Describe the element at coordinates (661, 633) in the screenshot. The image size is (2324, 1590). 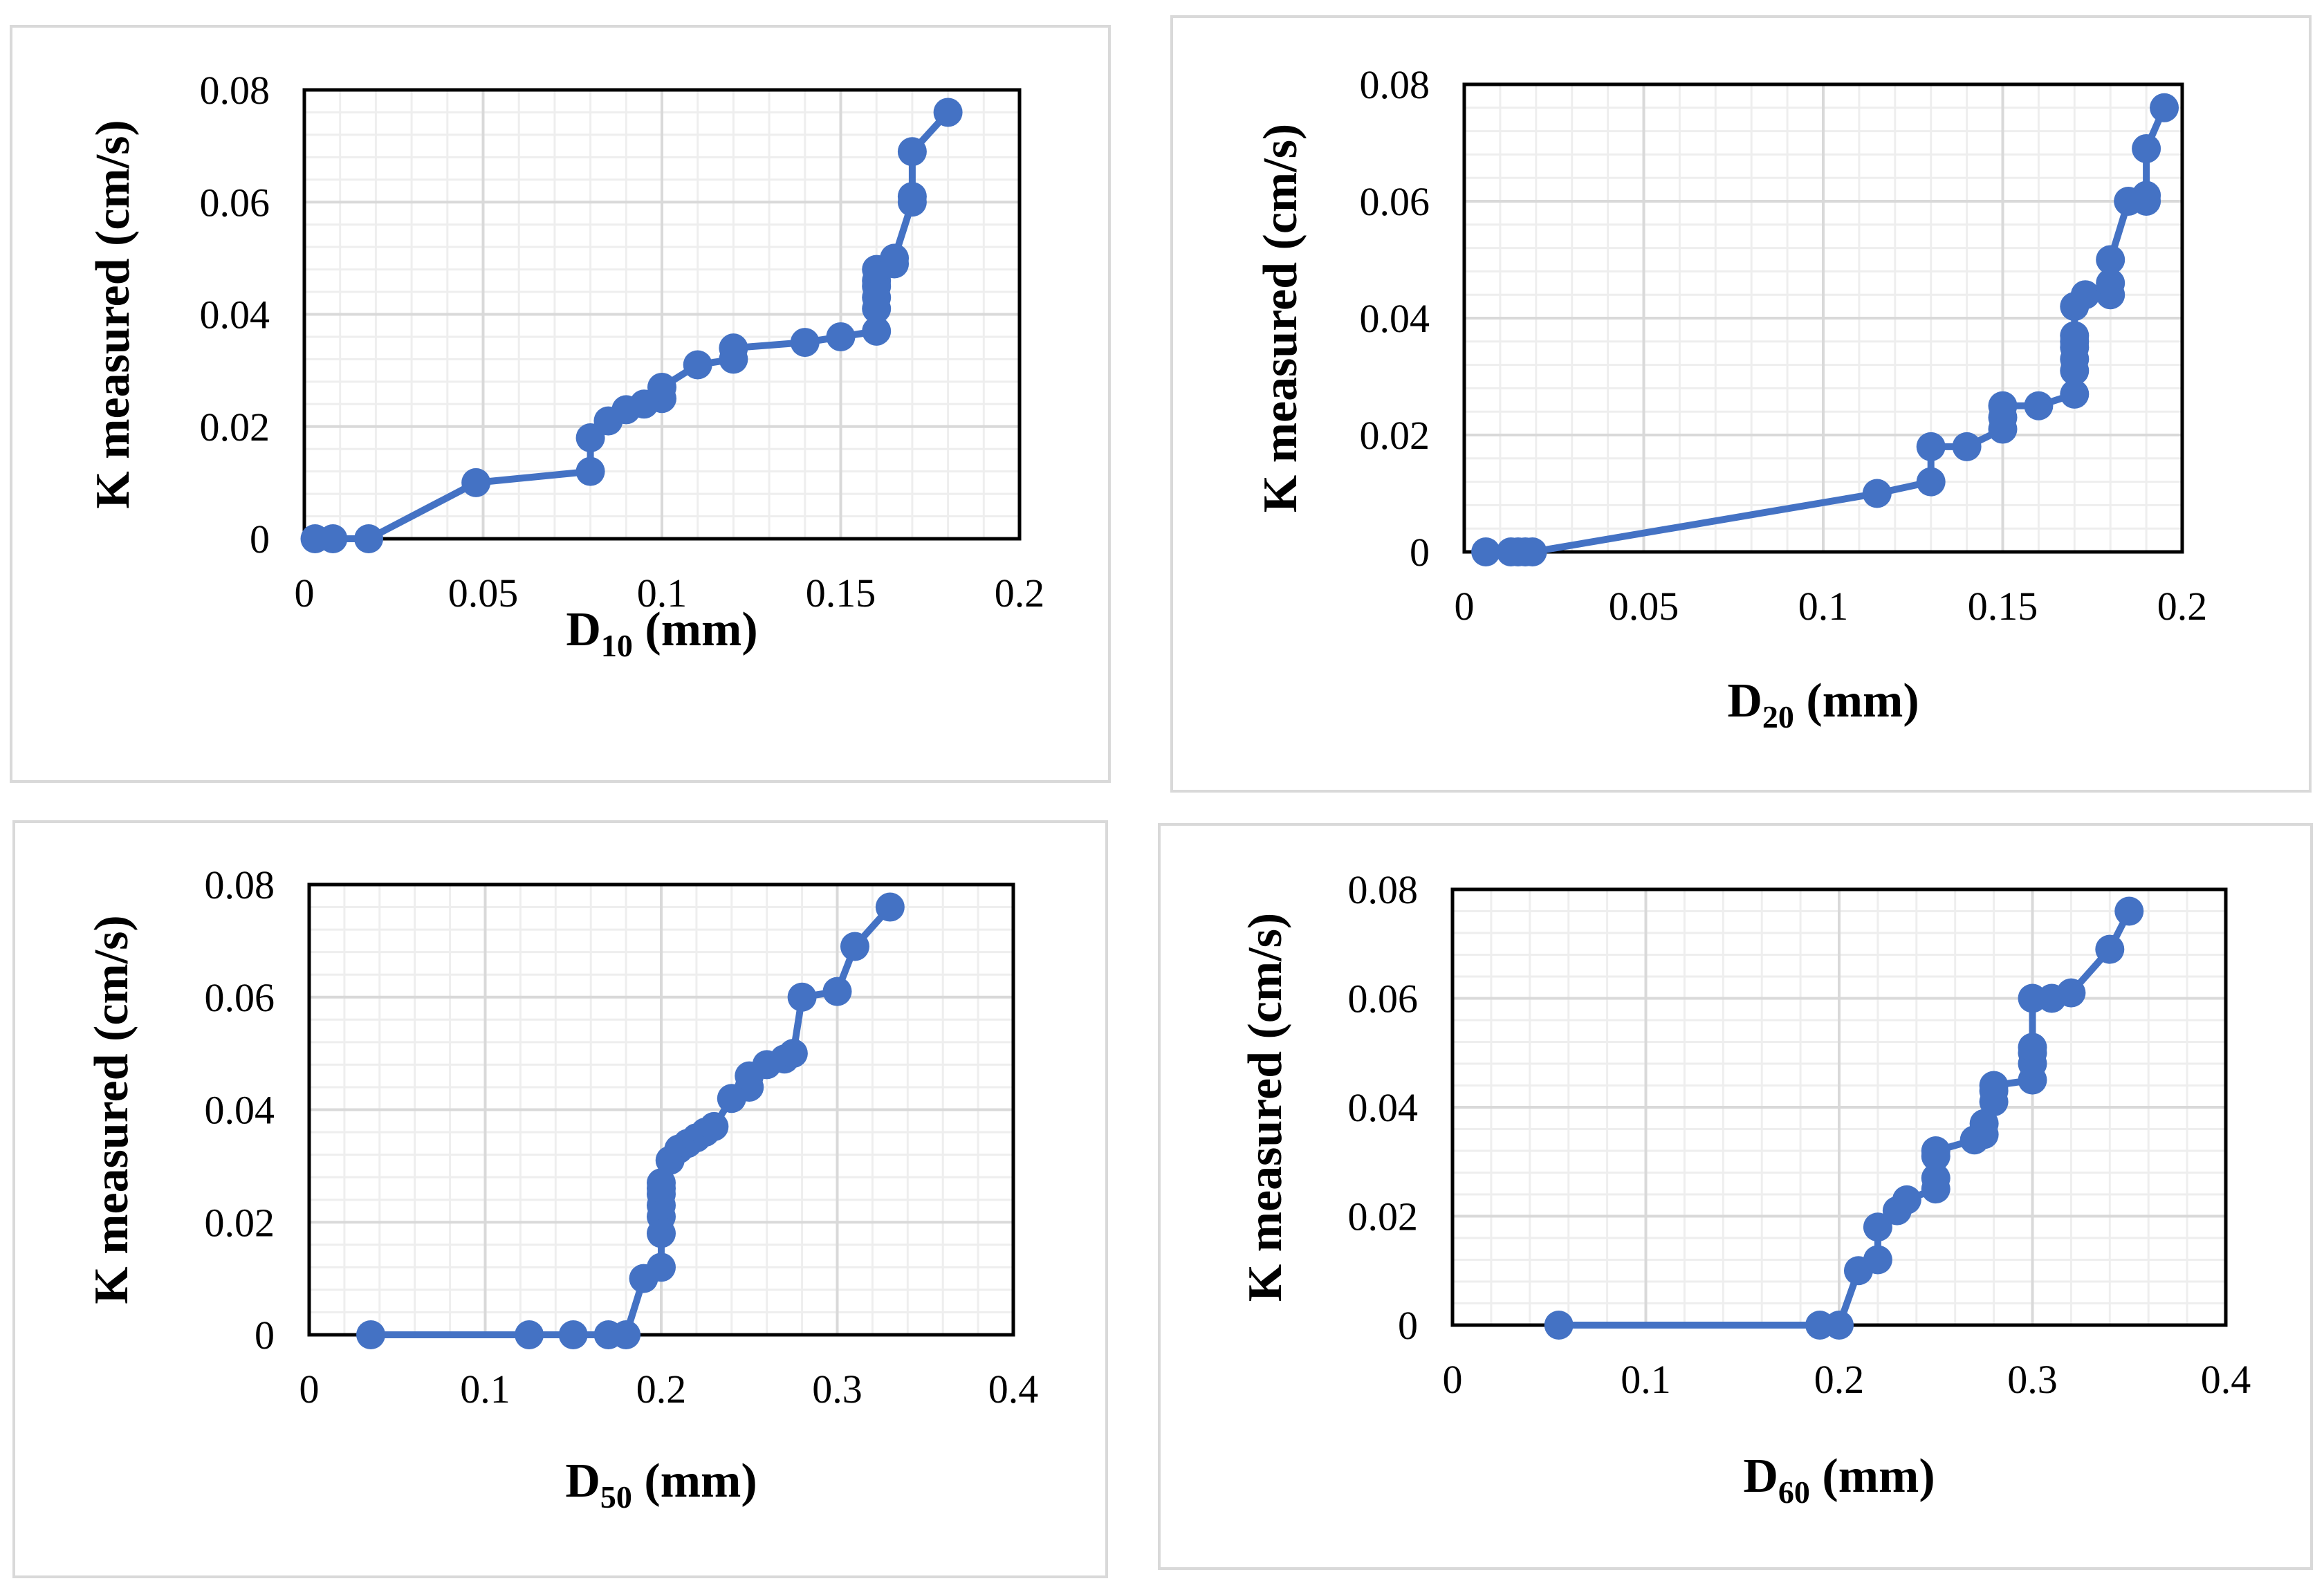
I see `x-axis-title: D10 (mm)` at that location.